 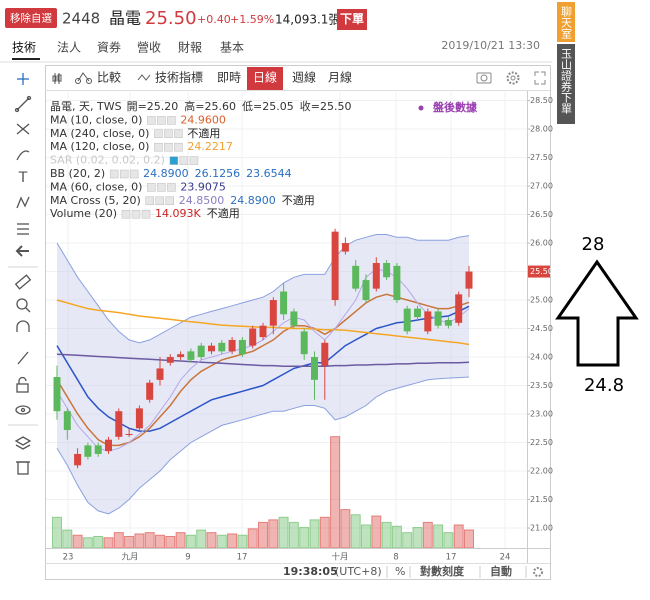 What do you see at coordinates (69, 48) in the screenshot?
I see `tab: 法人` at bounding box center [69, 48].